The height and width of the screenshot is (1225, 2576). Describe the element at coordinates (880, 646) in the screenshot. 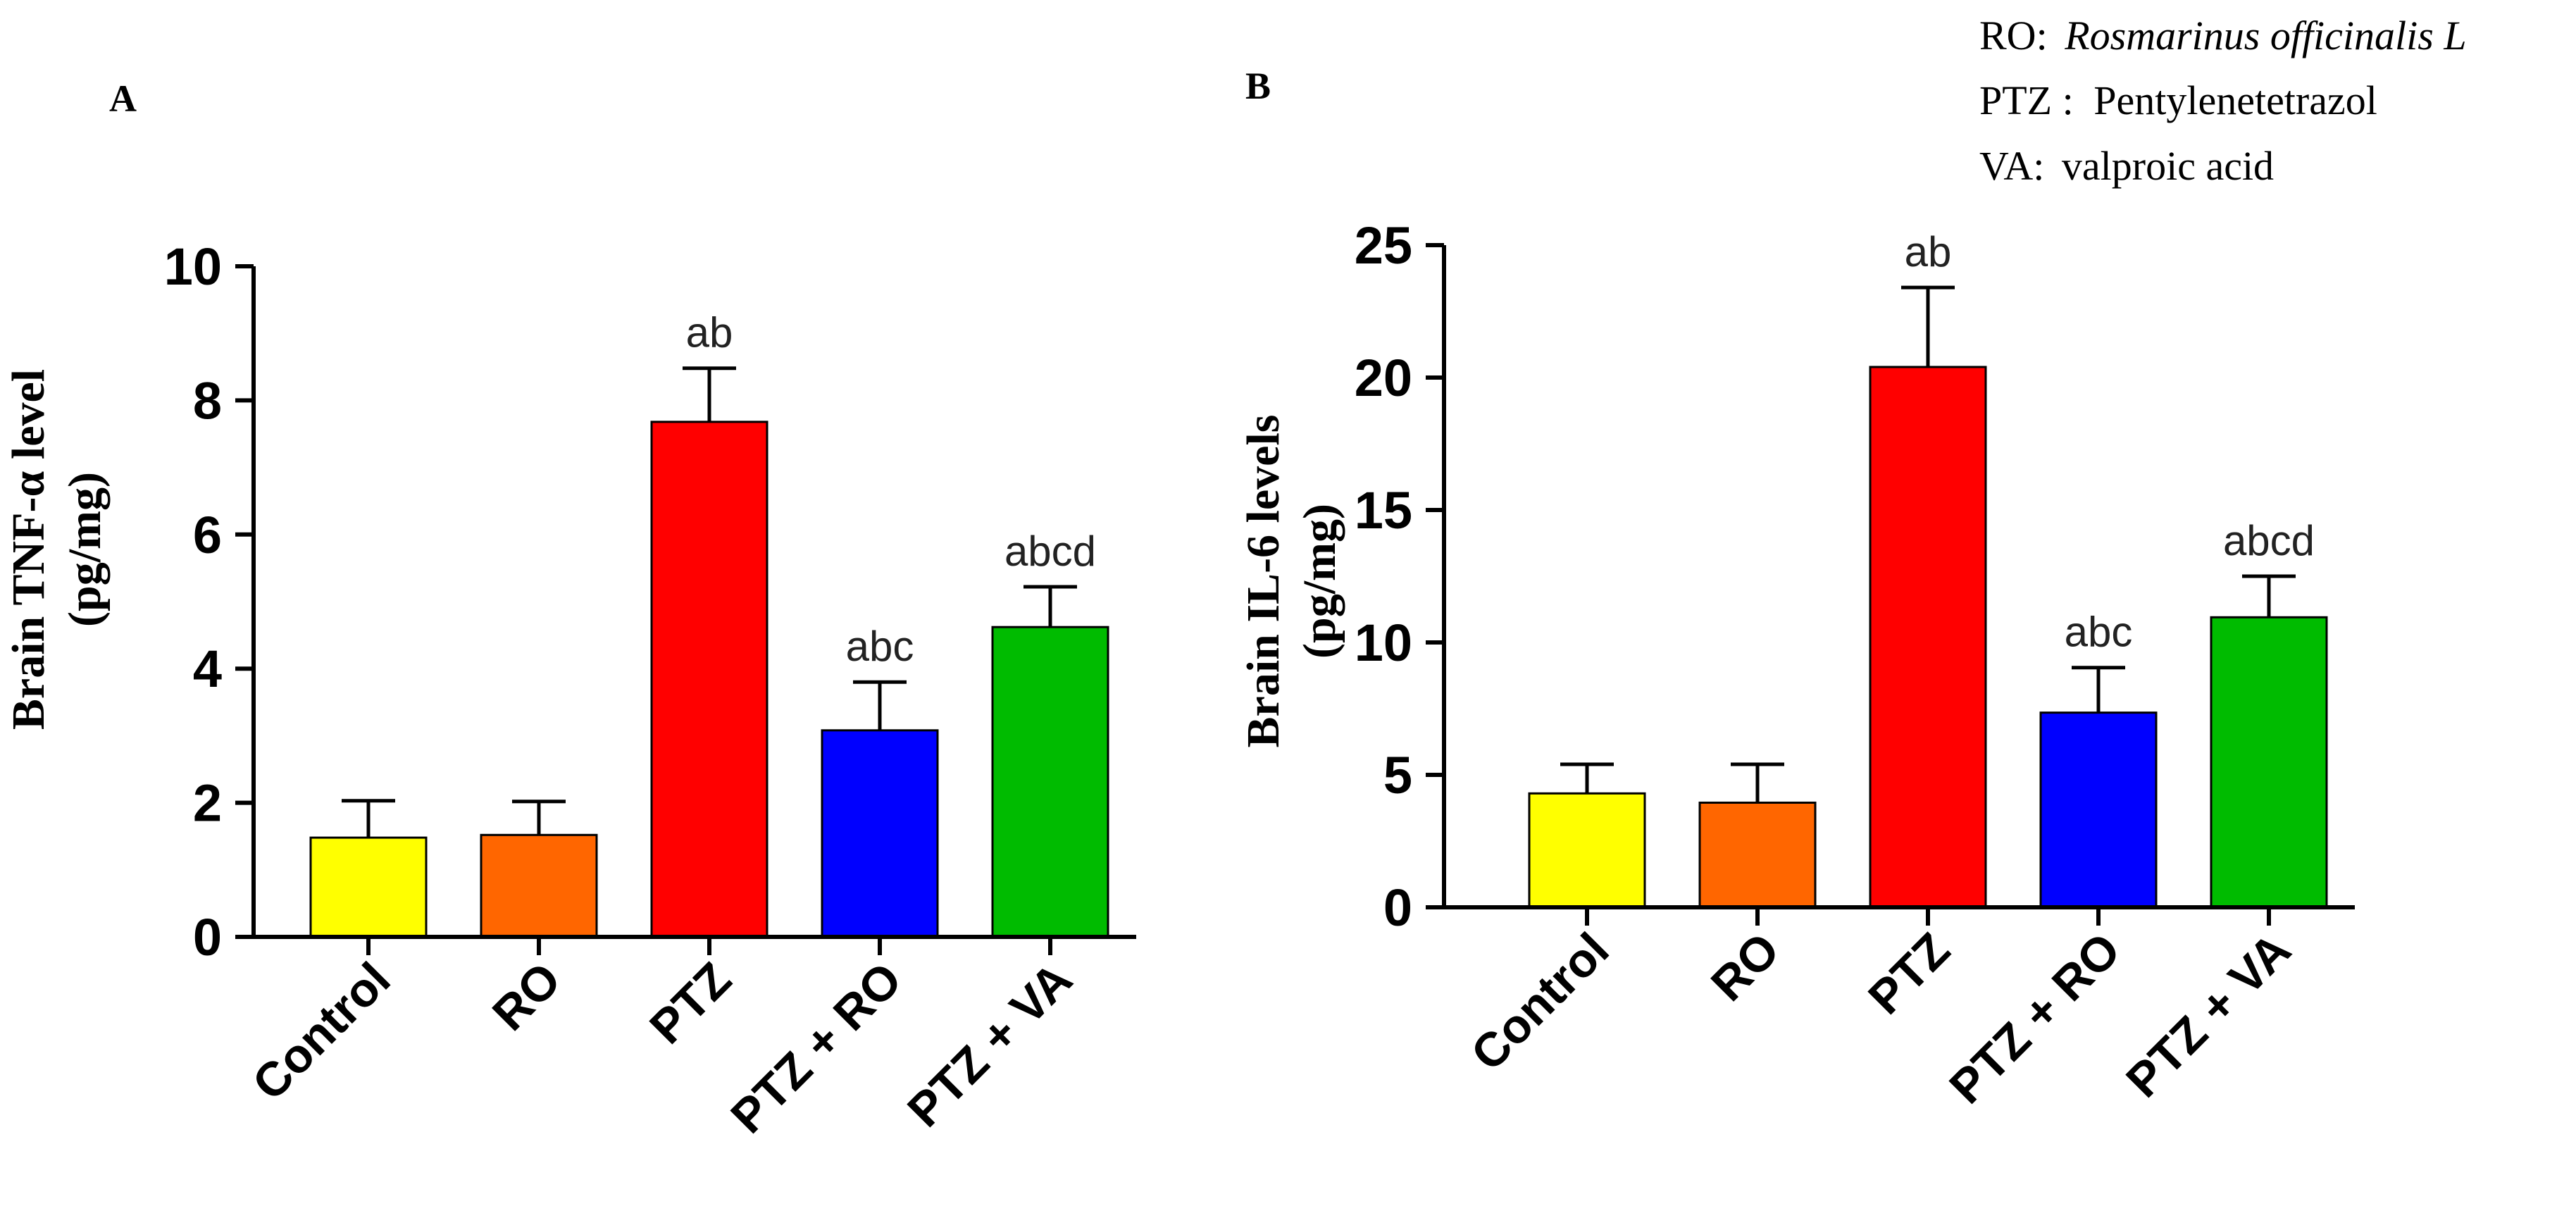

I see `pa-annotation-3: abc` at that location.